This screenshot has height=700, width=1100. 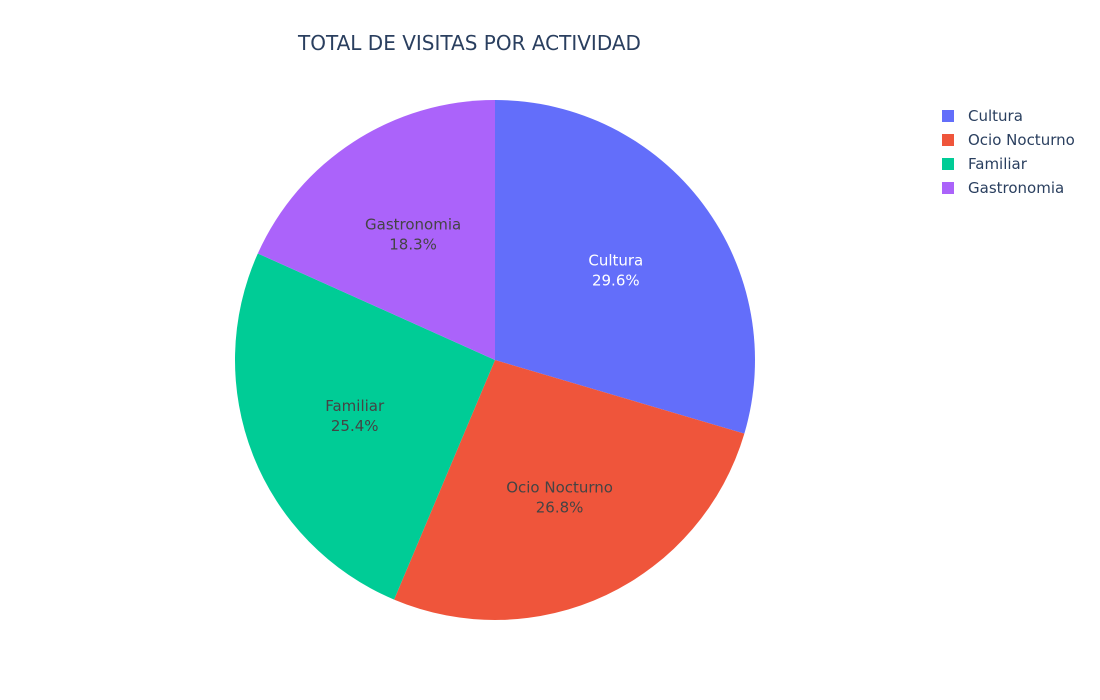 I want to click on legend-label: Ocio Nocturno, so click(x=1021, y=140).